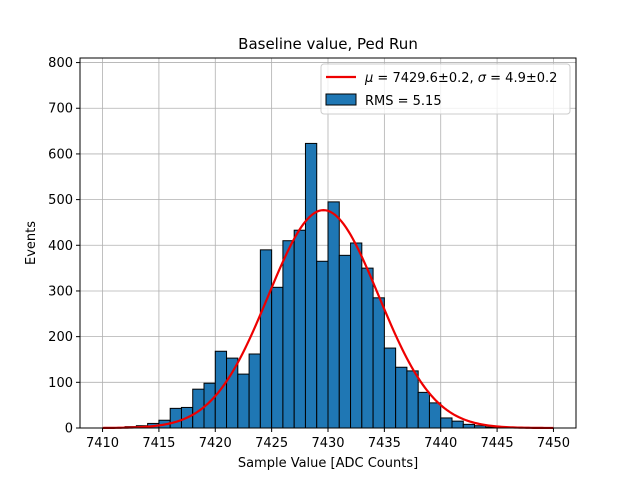 This screenshot has width=640, height=480. What do you see at coordinates (341, 99) in the screenshot?
I see `legend-histogram-swatch` at bounding box center [341, 99].